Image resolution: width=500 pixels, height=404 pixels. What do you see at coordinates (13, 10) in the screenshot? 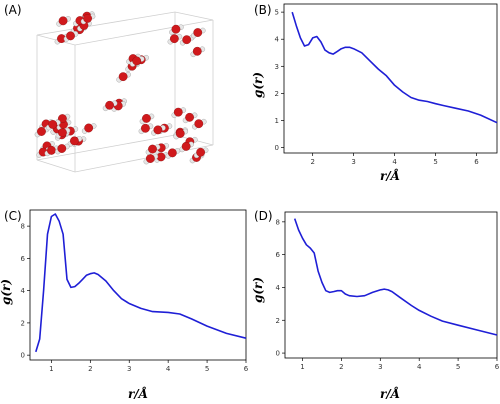
I see `panel-label-a: (A)` at bounding box center [13, 10].